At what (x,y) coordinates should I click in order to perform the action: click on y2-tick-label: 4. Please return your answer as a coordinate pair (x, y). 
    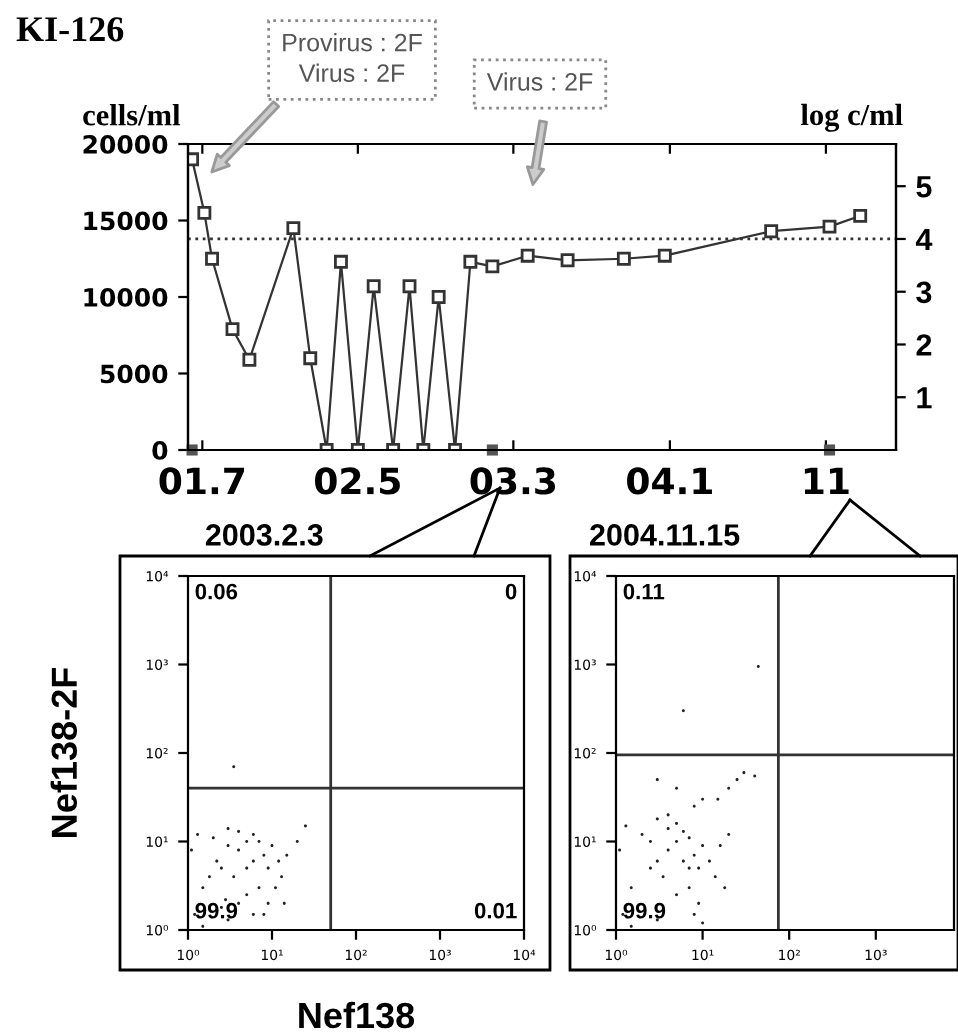
    Looking at the image, I should click on (924, 240).